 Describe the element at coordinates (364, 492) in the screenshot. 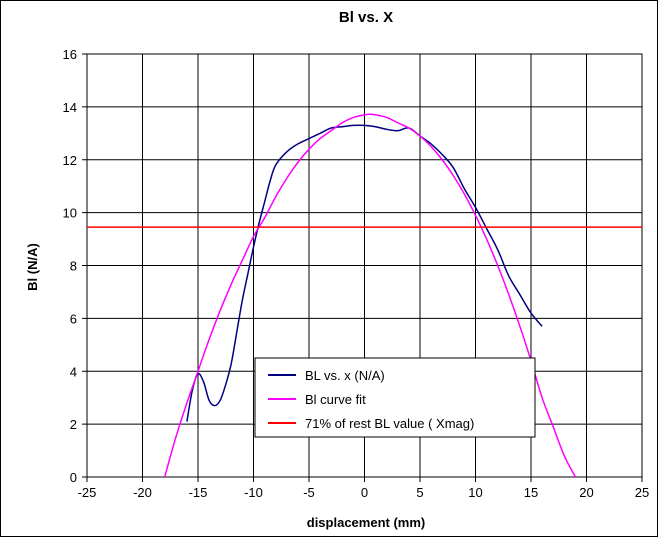

I see `x-tick-label: 0` at that location.